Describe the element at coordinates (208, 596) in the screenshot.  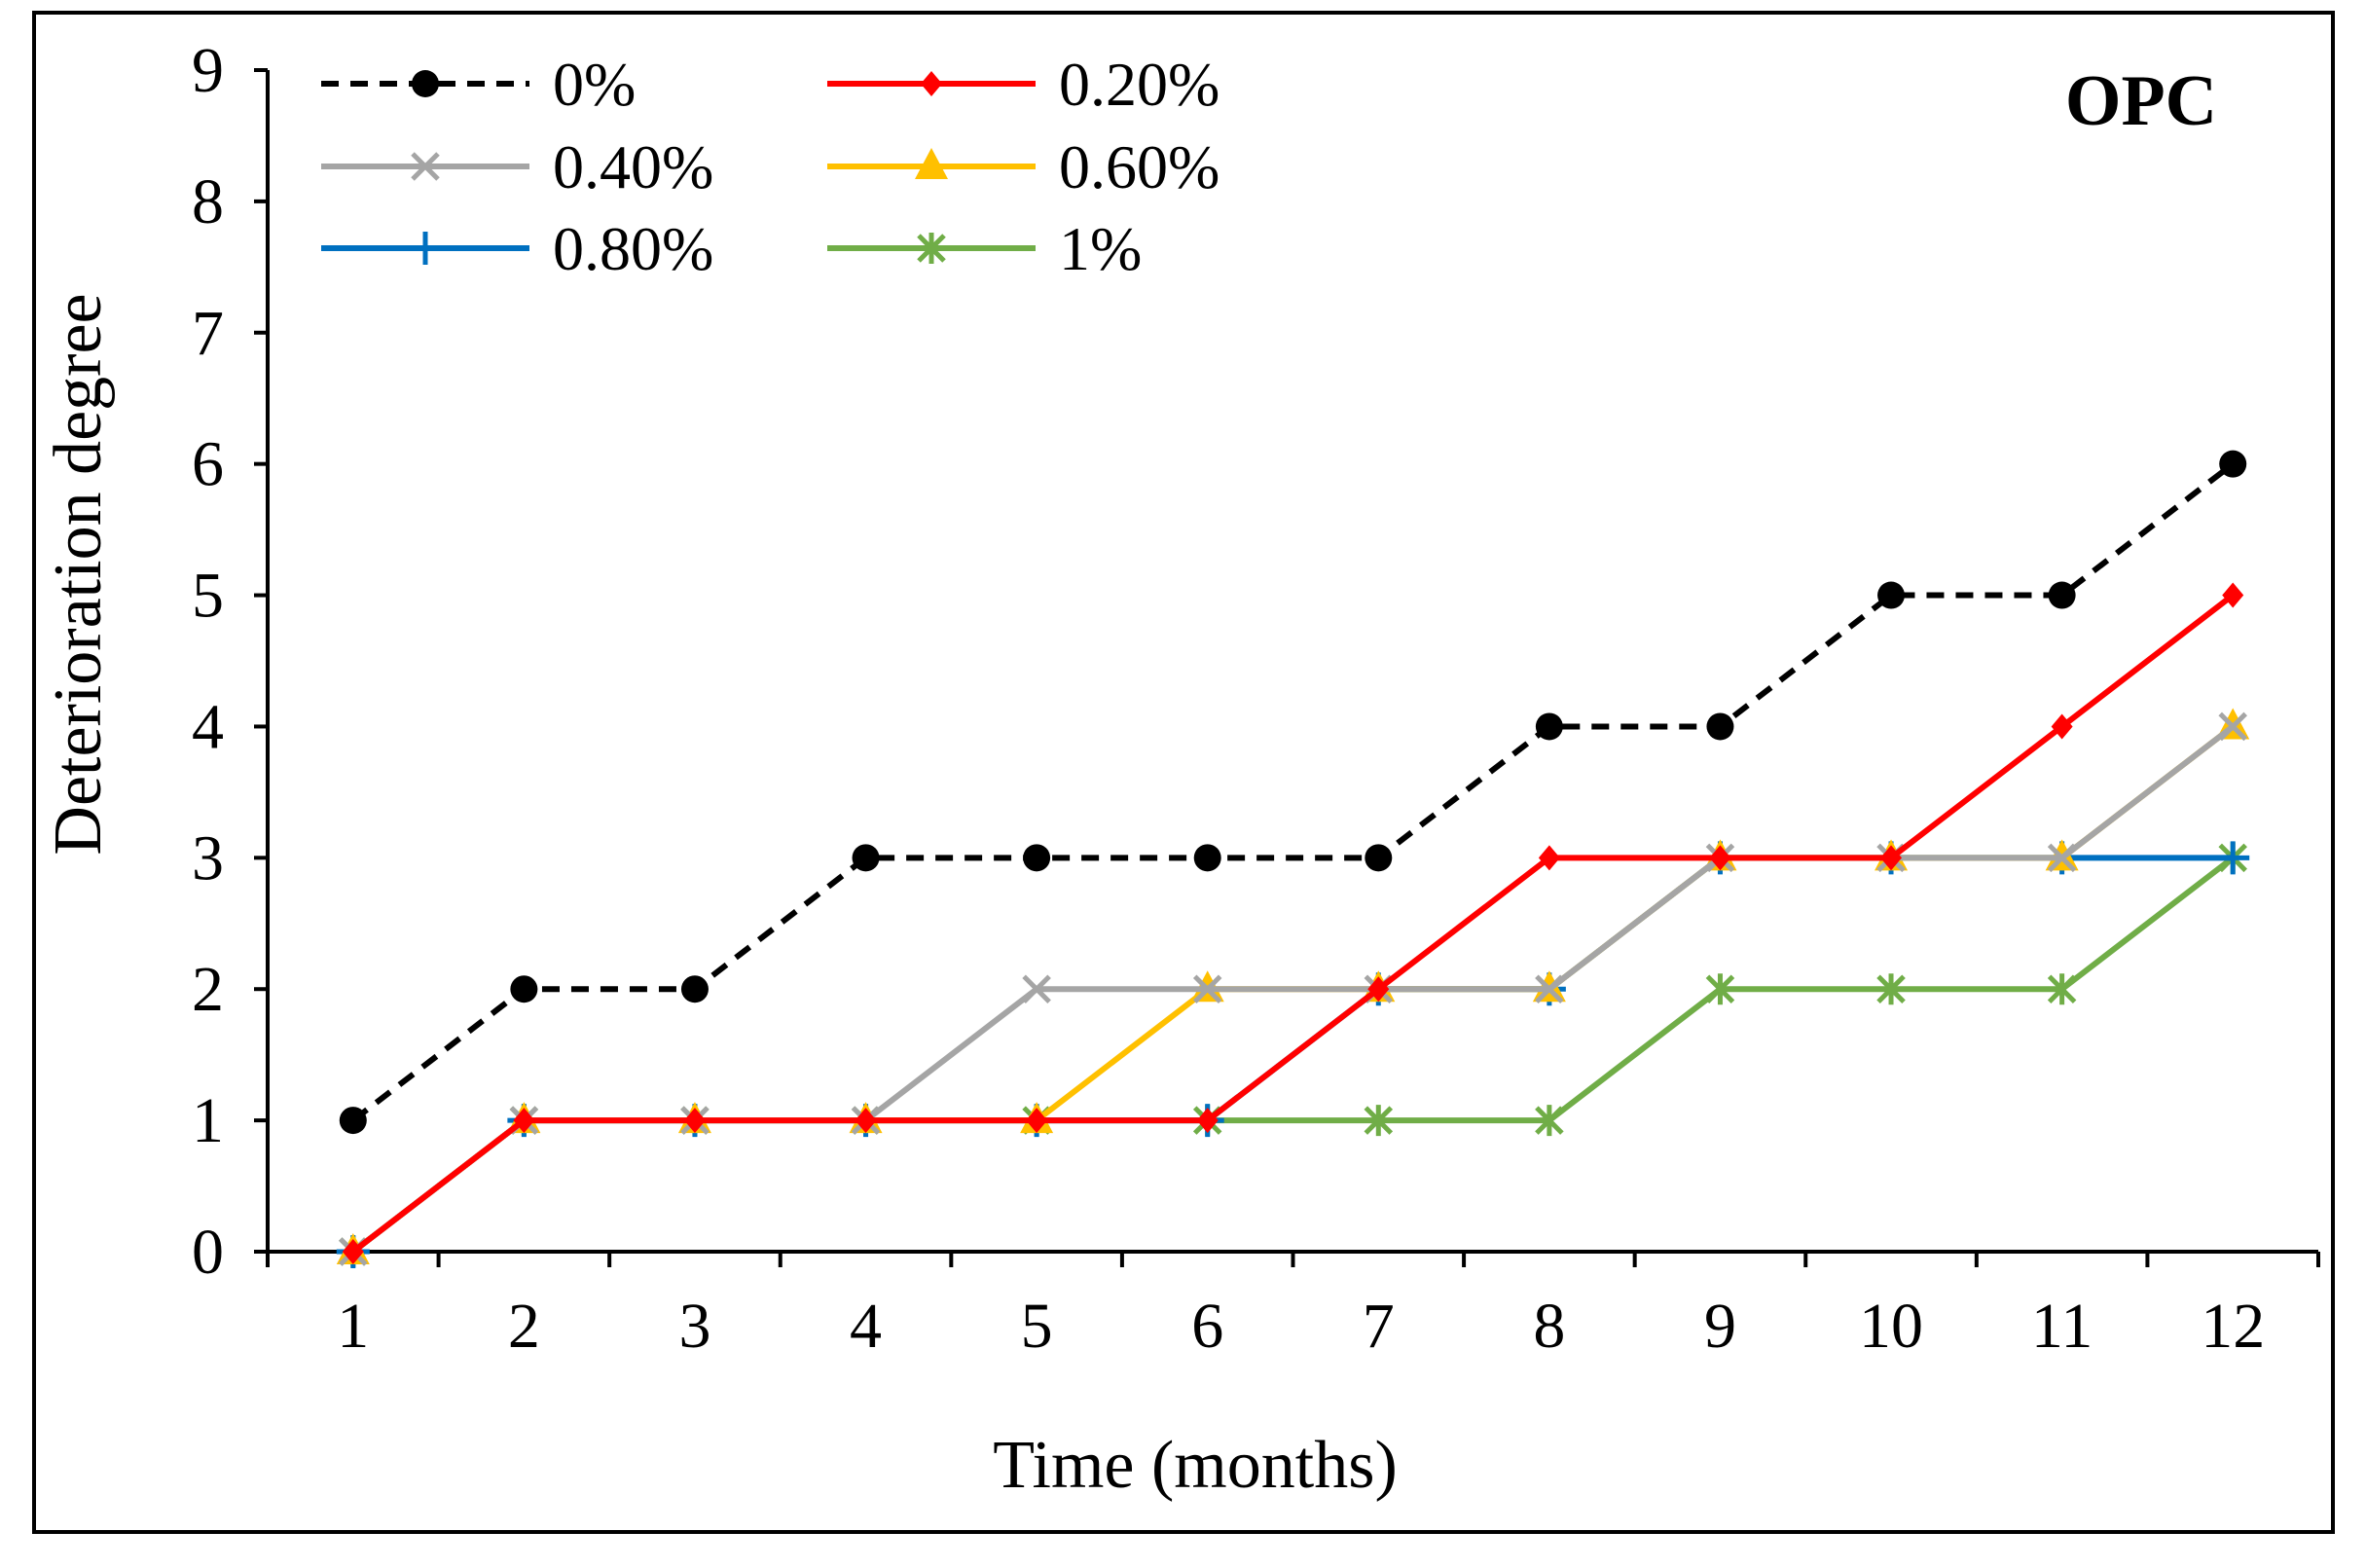
I see `y-tick-label: 5` at that location.